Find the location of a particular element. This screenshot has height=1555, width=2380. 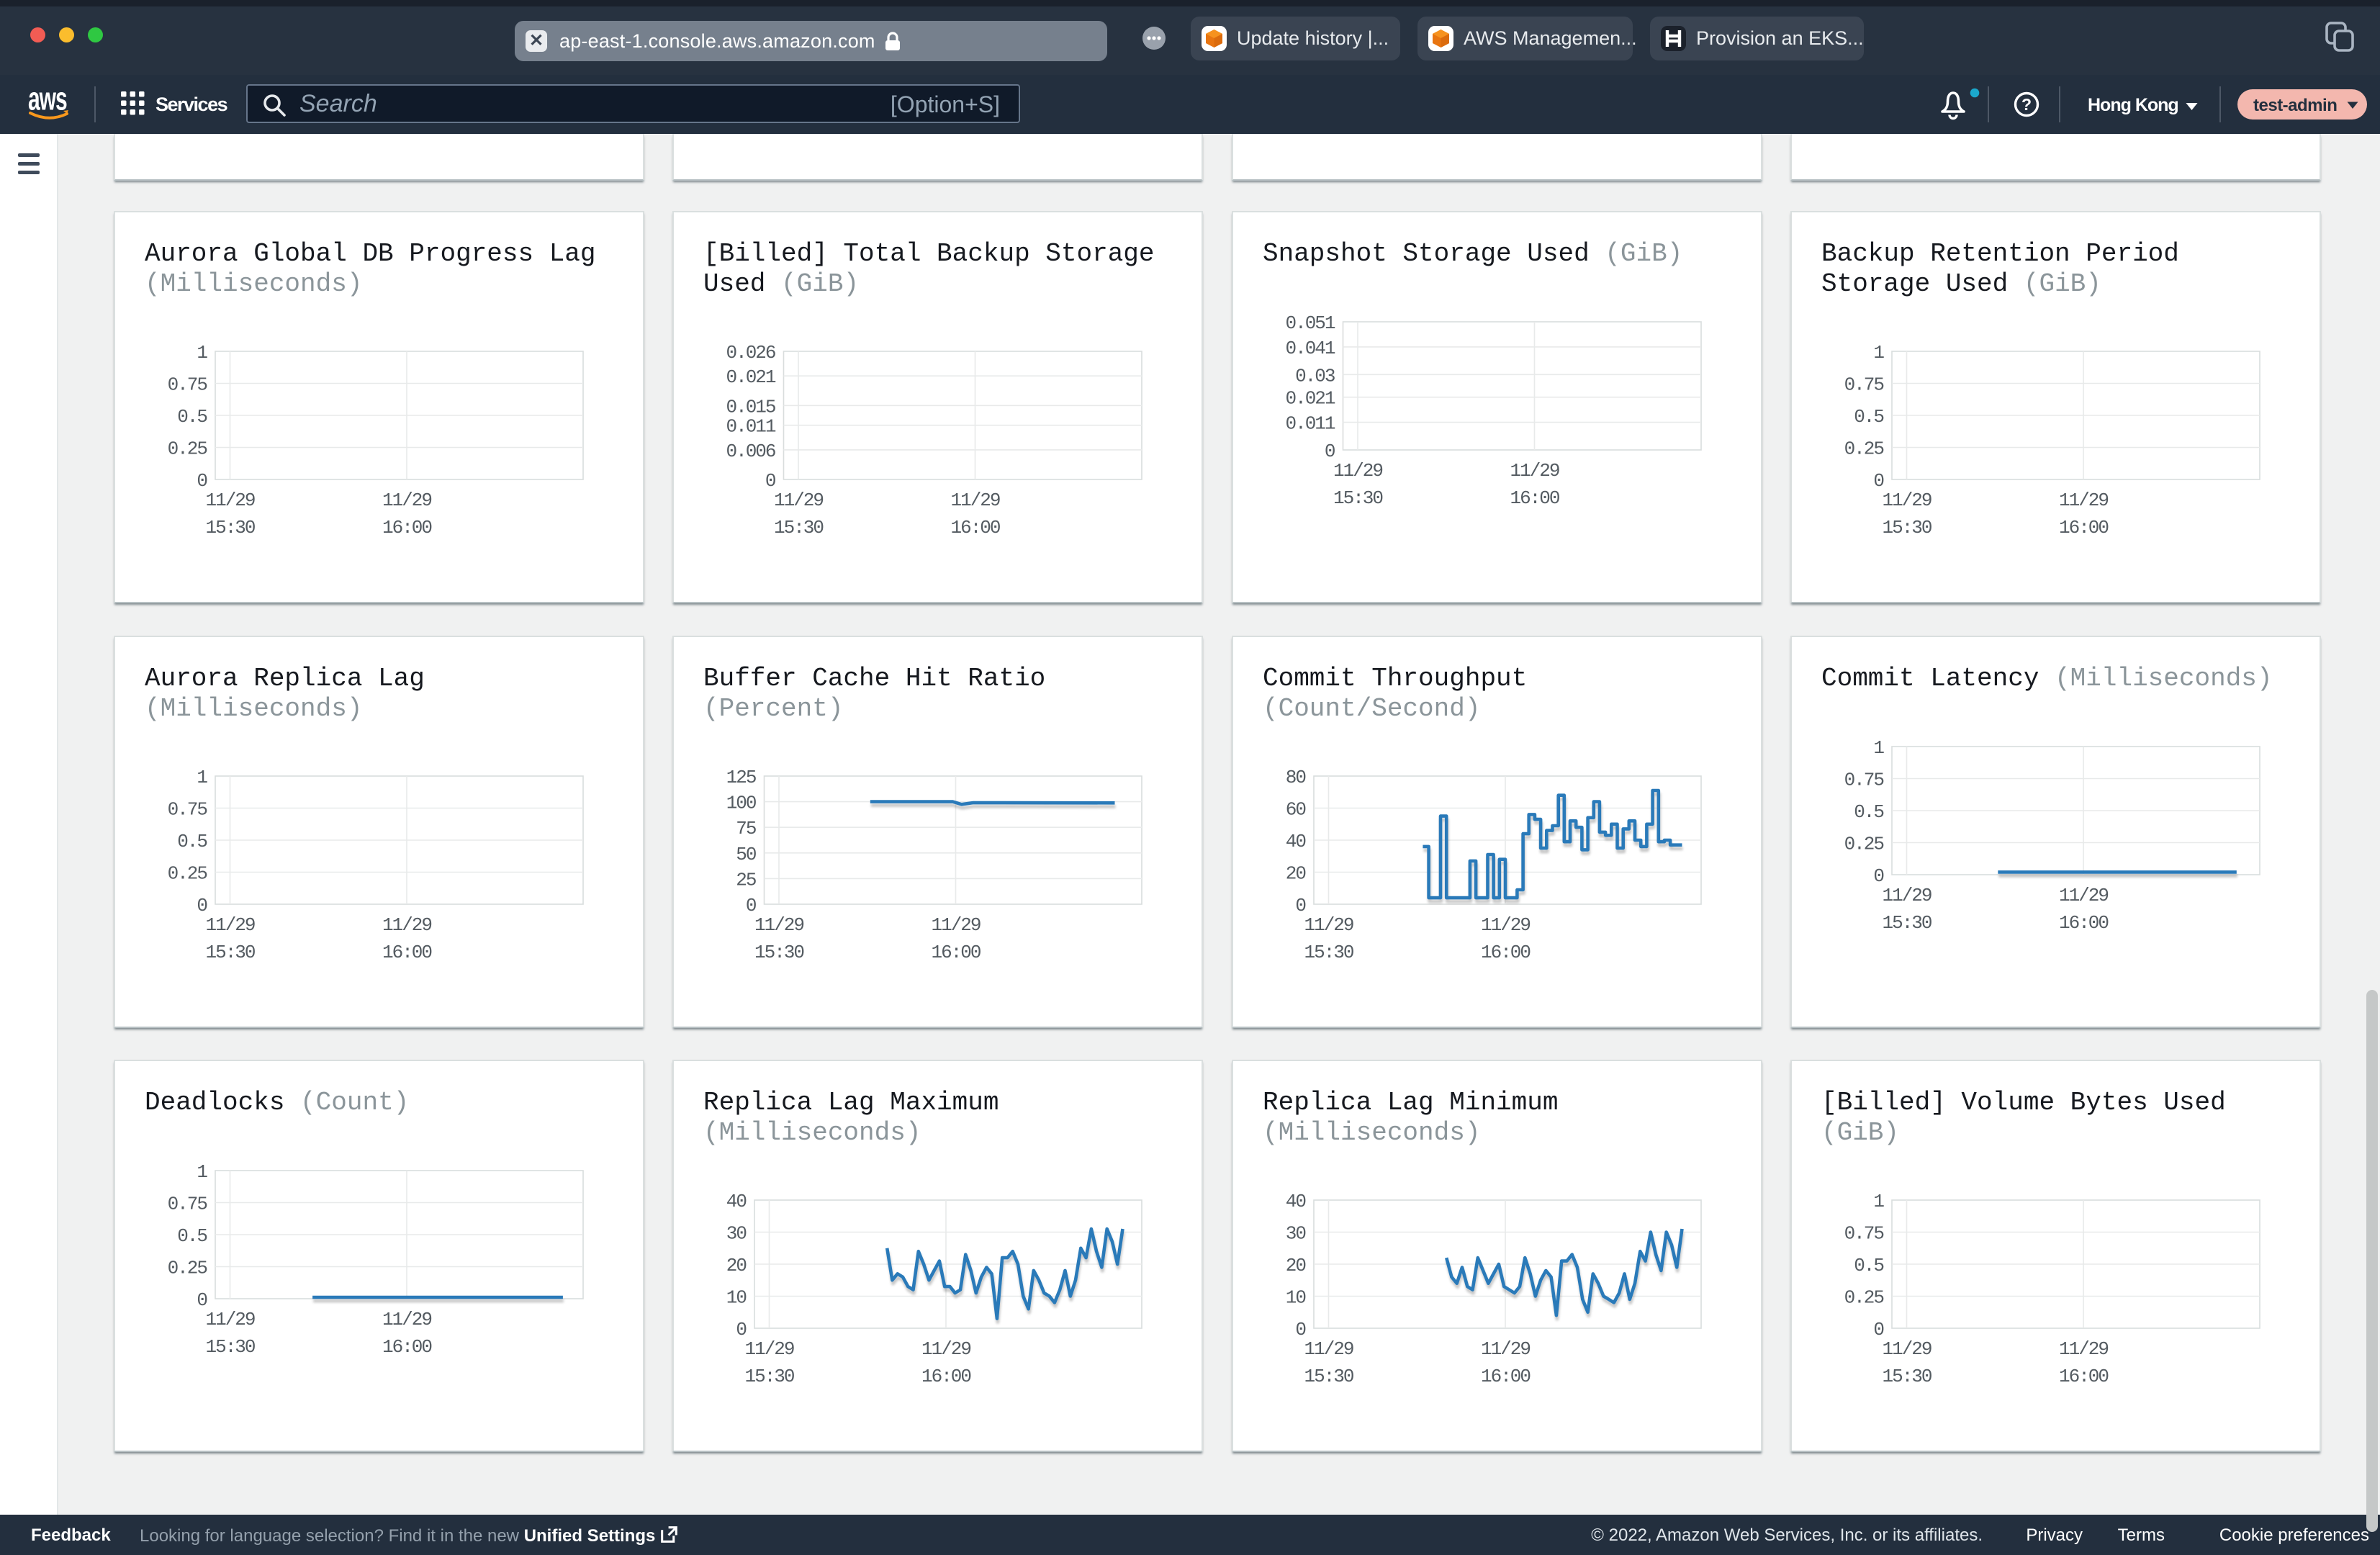

svg-text: 0.03 is located at coordinates (1315, 376).